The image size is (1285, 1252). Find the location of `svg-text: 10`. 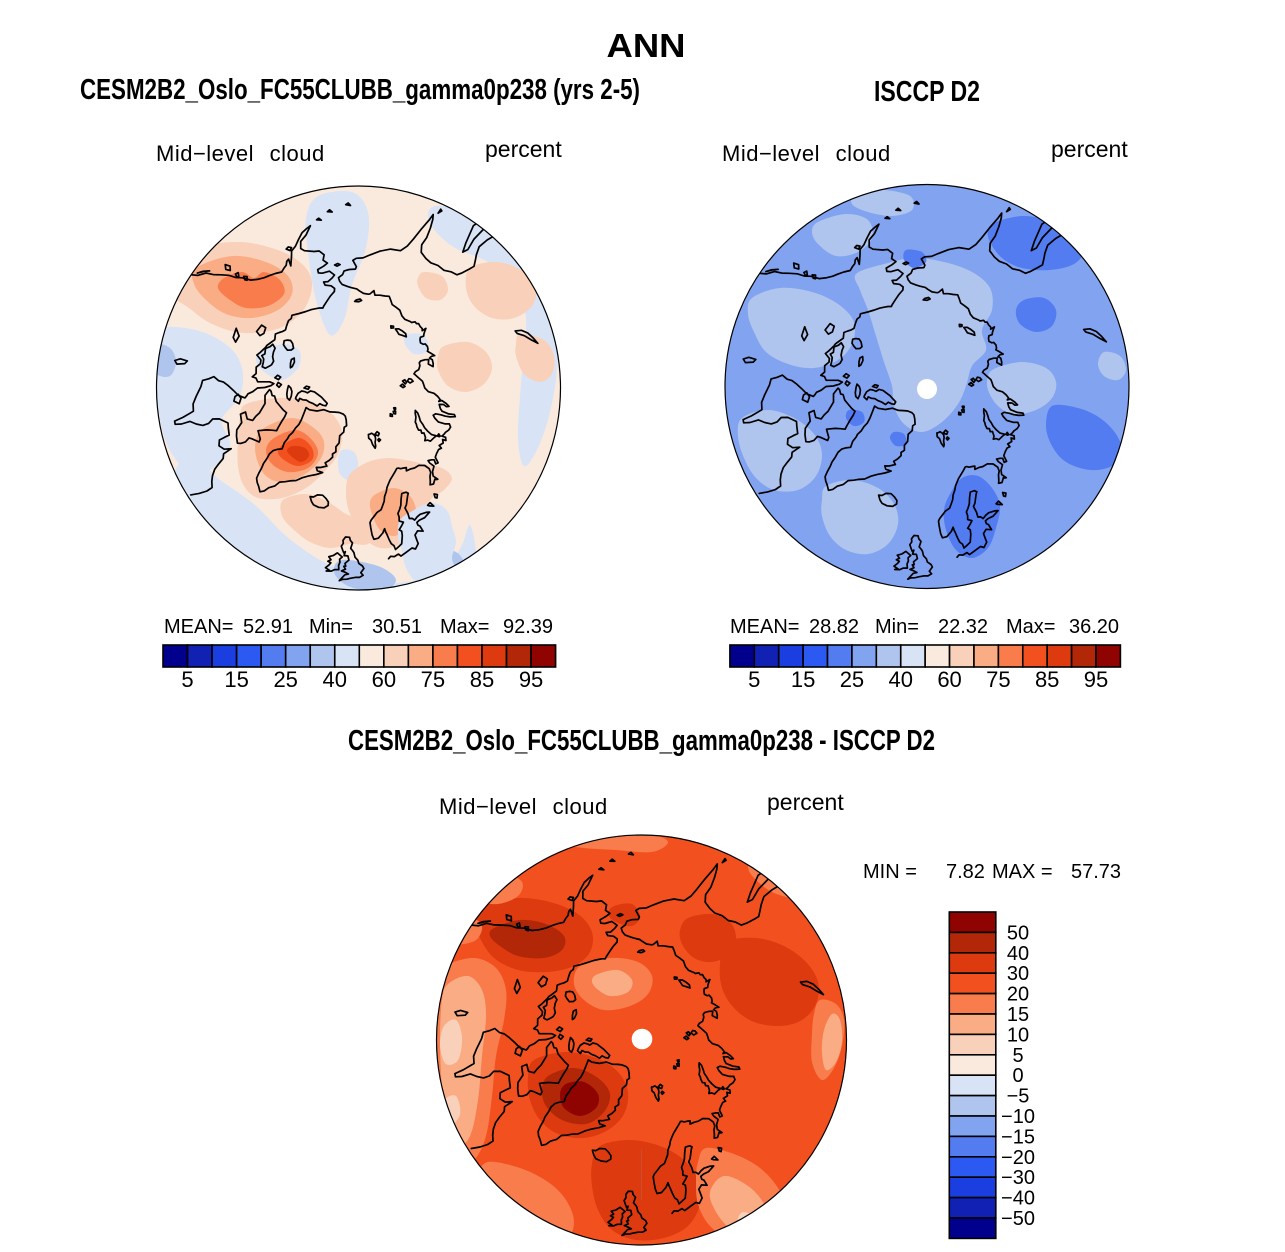

svg-text: 10 is located at coordinates (1018, 1035).